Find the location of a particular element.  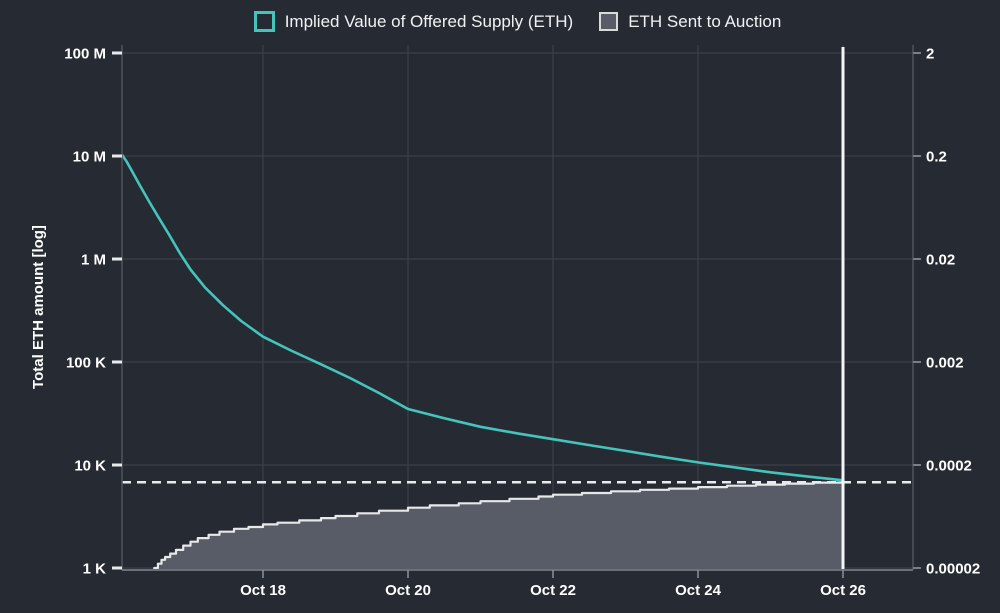

legend-item-implied-value: Implied Value of Offered Supply (ETH) is located at coordinates (413, 21).